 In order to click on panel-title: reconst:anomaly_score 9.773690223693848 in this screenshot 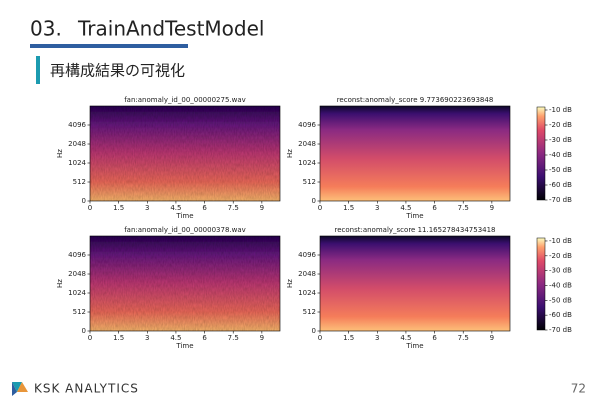, I will do `click(415, 100)`.